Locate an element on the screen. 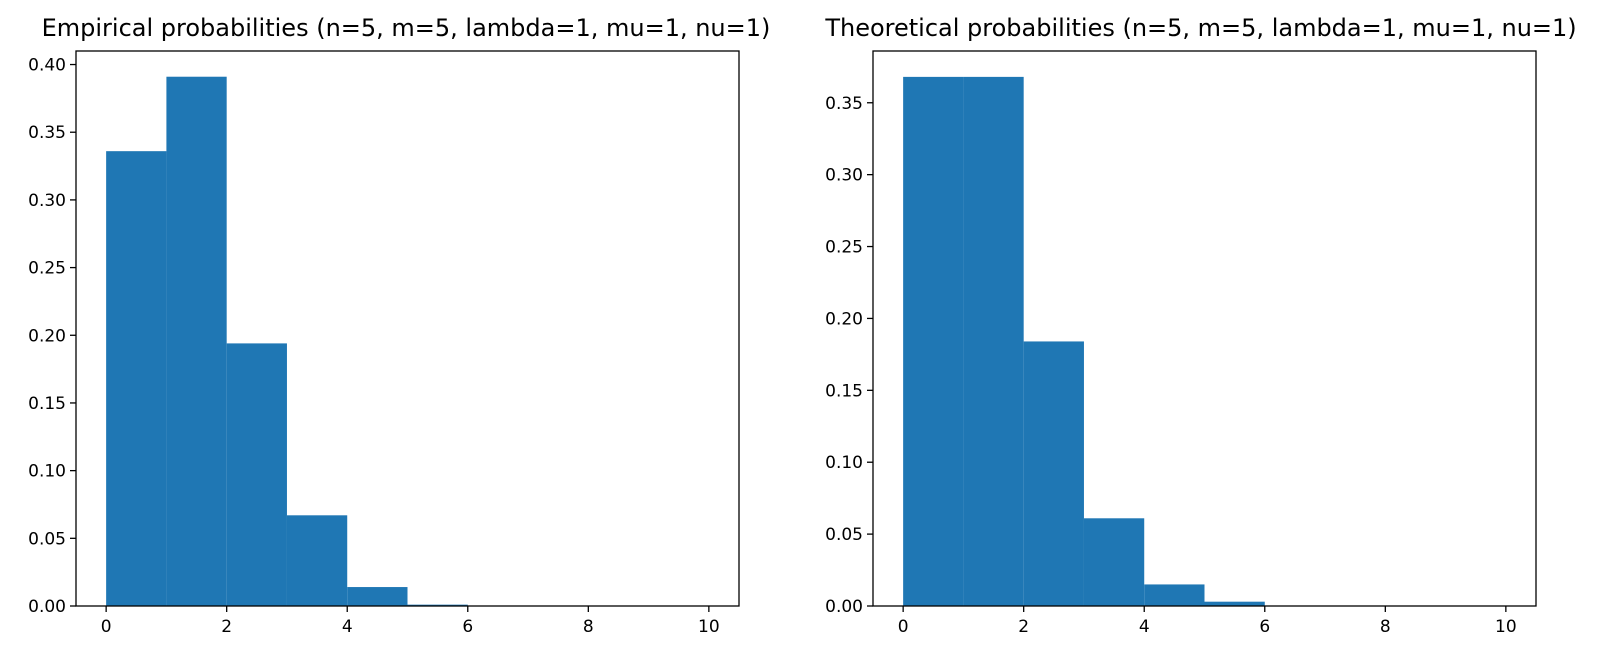  y-axis-ticks: 0.00 0.05 0.10 0.15 0.20 0.25 0.30 0.35 0.40 is located at coordinates (52, 336).